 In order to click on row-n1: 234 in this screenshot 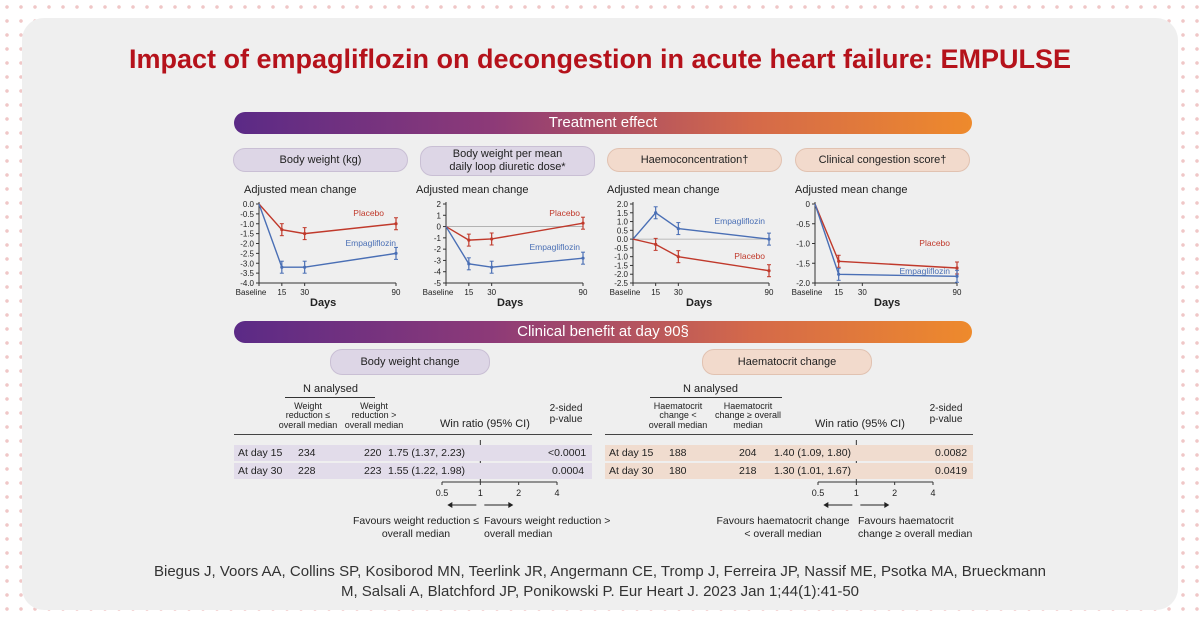, I will do `click(307, 453)`.